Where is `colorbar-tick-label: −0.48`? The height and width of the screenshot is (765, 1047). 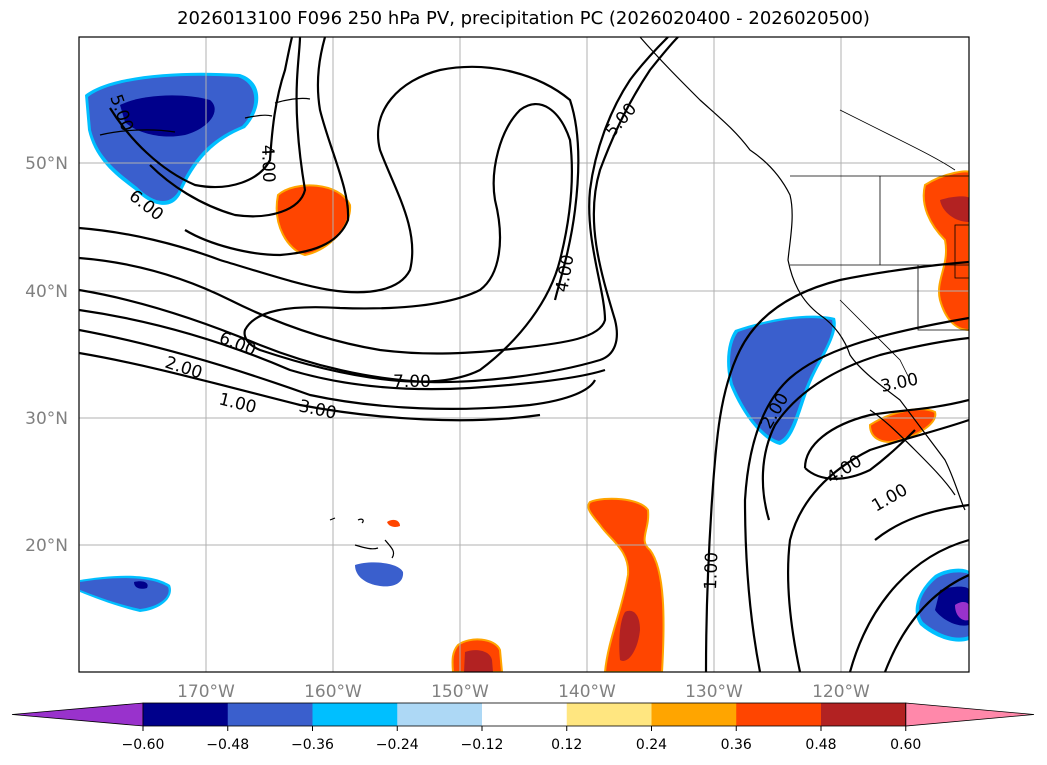
colorbar-tick-label: −0.48 is located at coordinates (227, 745).